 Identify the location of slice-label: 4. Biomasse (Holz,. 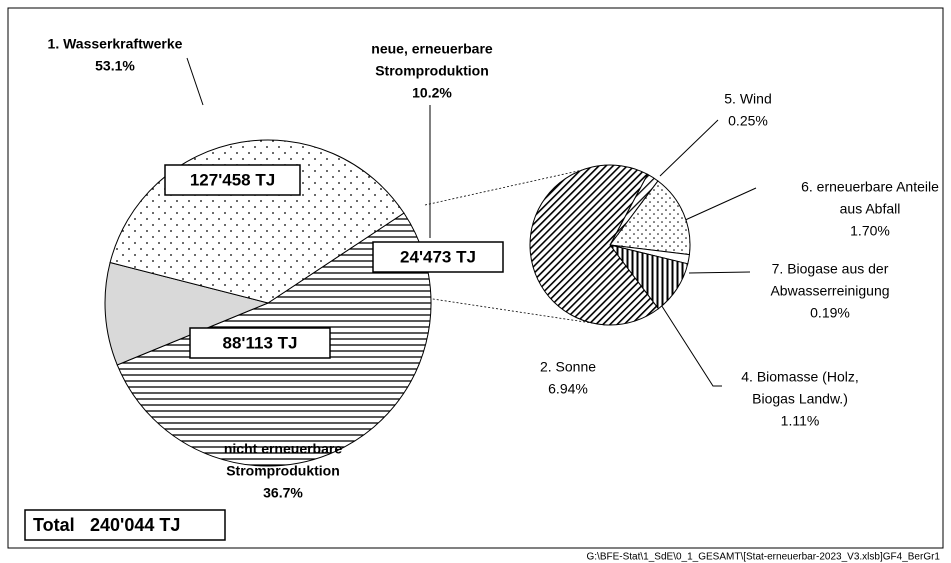
(799, 377).